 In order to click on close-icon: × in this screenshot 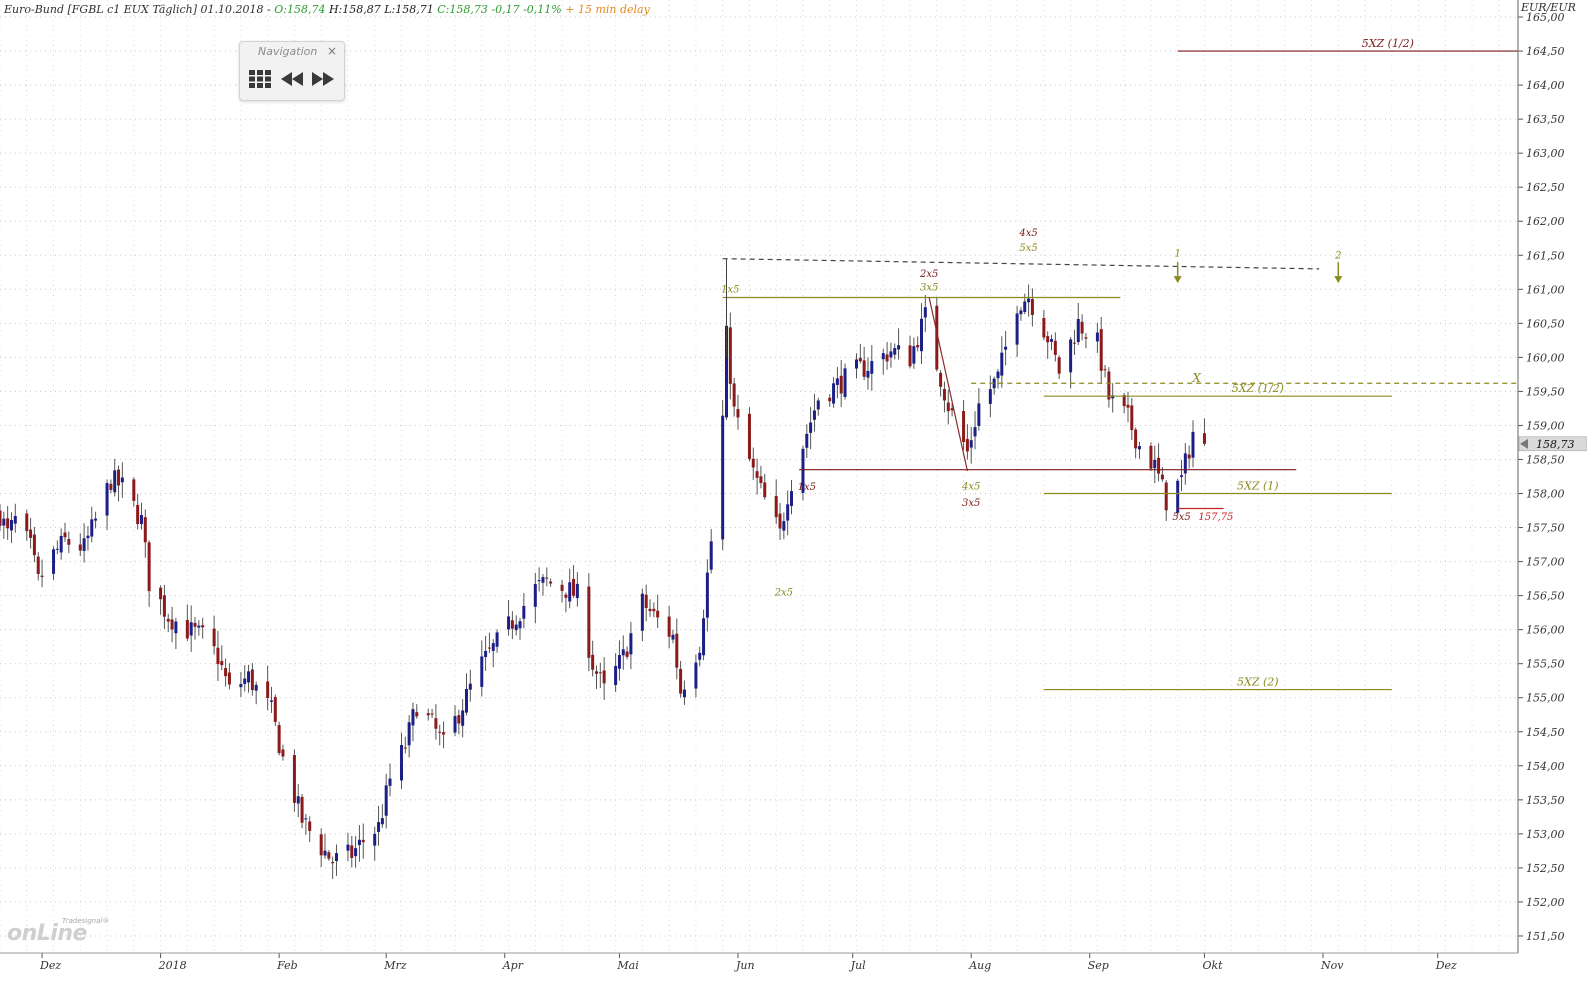, I will do `click(331, 51)`.